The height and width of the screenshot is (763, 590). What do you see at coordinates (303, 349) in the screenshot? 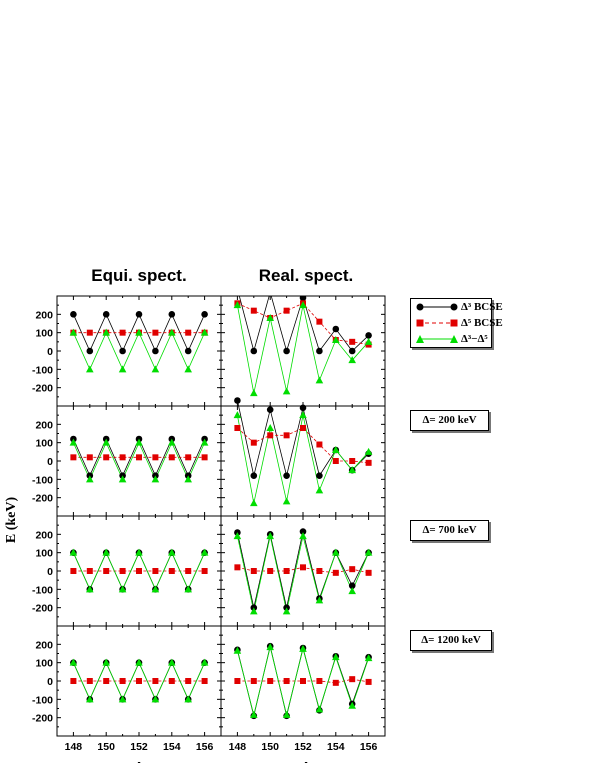
I see `series-line-diff` at bounding box center [303, 349].